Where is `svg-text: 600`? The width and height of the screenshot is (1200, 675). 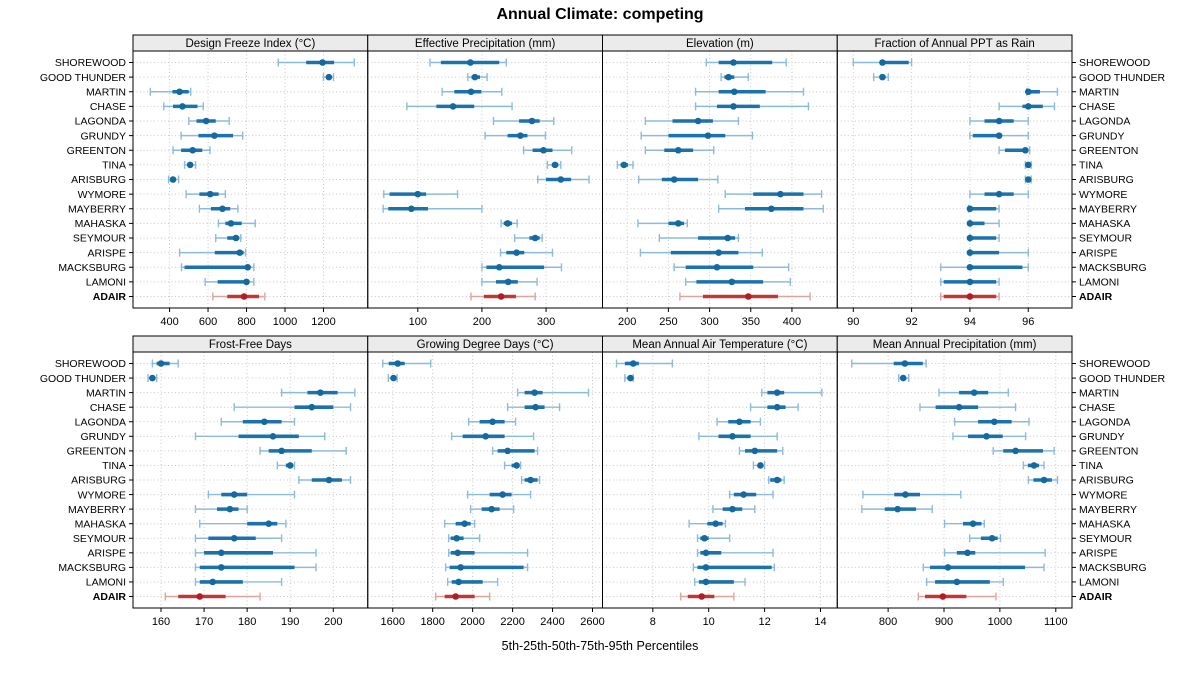
svg-text: 600 is located at coordinates (208, 322).